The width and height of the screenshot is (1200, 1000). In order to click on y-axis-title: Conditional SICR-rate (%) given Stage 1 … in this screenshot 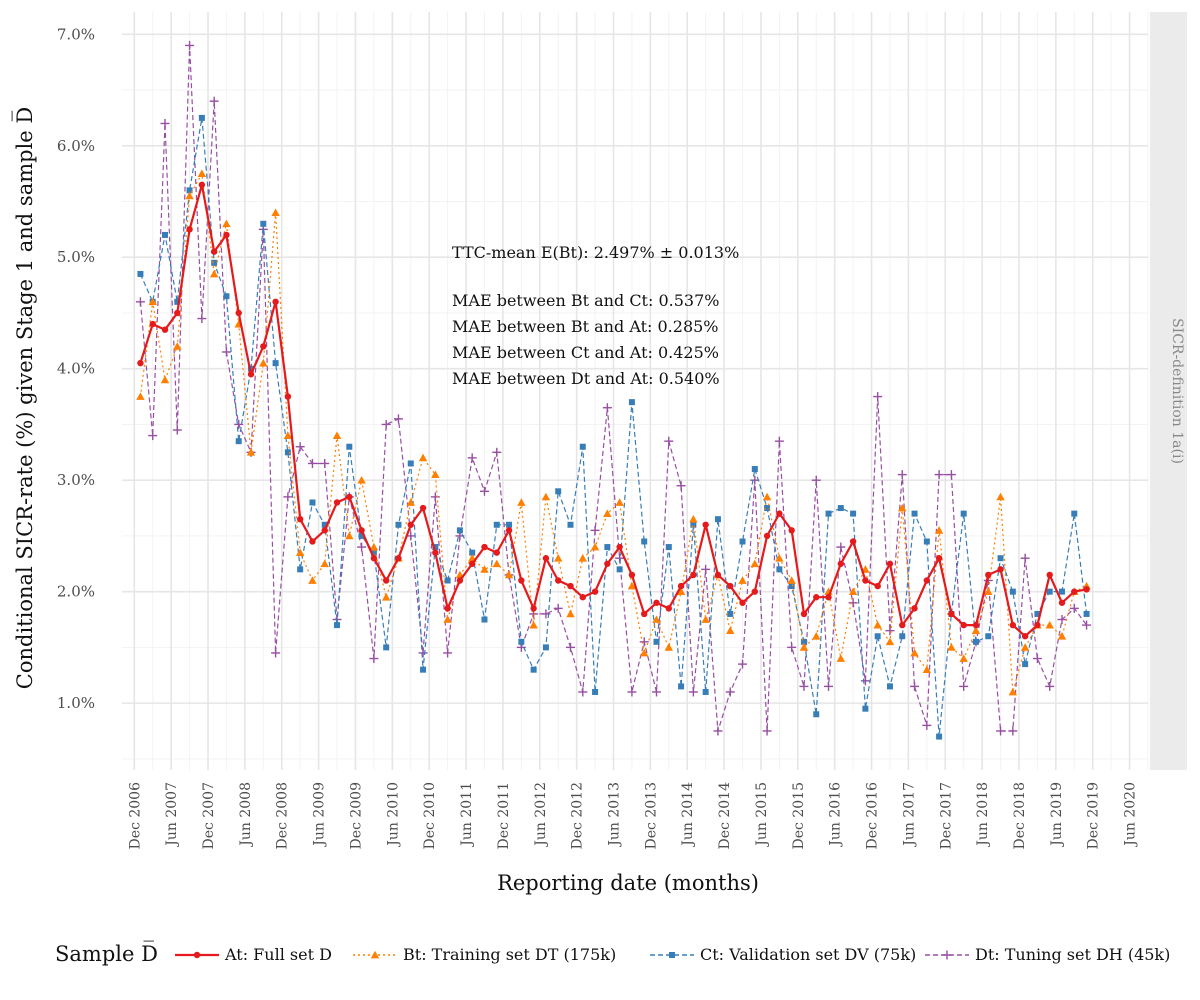, I will do `click(24, 398)`.